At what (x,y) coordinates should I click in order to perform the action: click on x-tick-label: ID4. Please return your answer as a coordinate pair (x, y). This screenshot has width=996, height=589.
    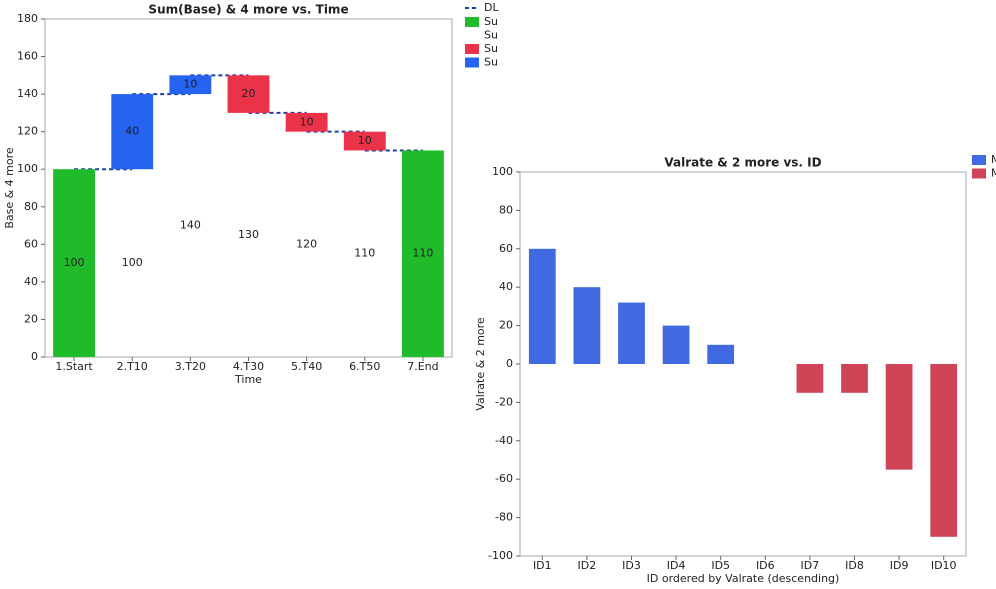
    Looking at the image, I should click on (676, 565).